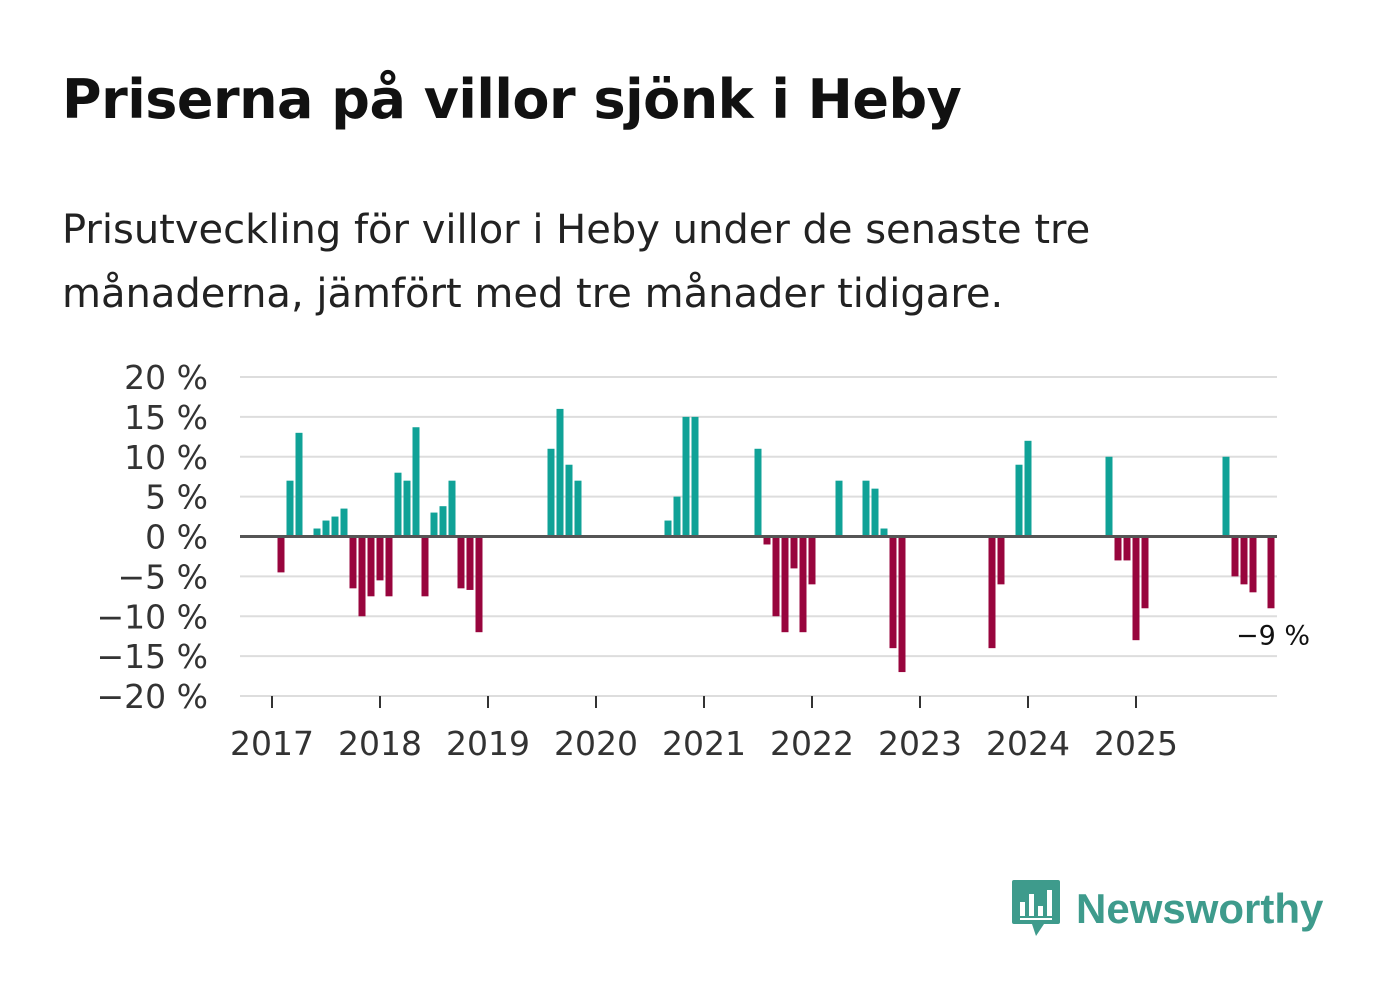 The width and height of the screenshot is (1382, 999). I want to click on y-tick-label: −10 %, so click(153, 616).